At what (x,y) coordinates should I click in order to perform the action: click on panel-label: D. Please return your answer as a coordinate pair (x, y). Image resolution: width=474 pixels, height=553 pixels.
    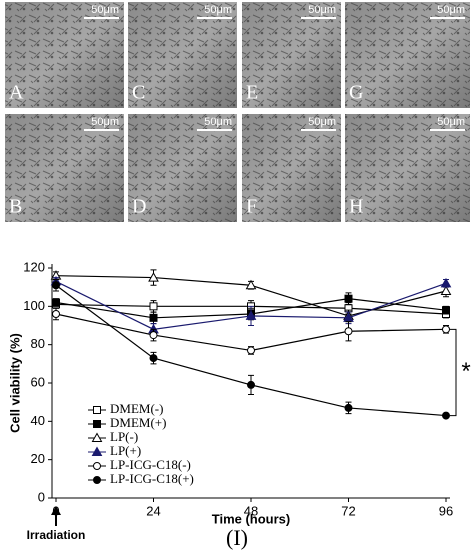
    Looking at the image, I should click on (139, 207).